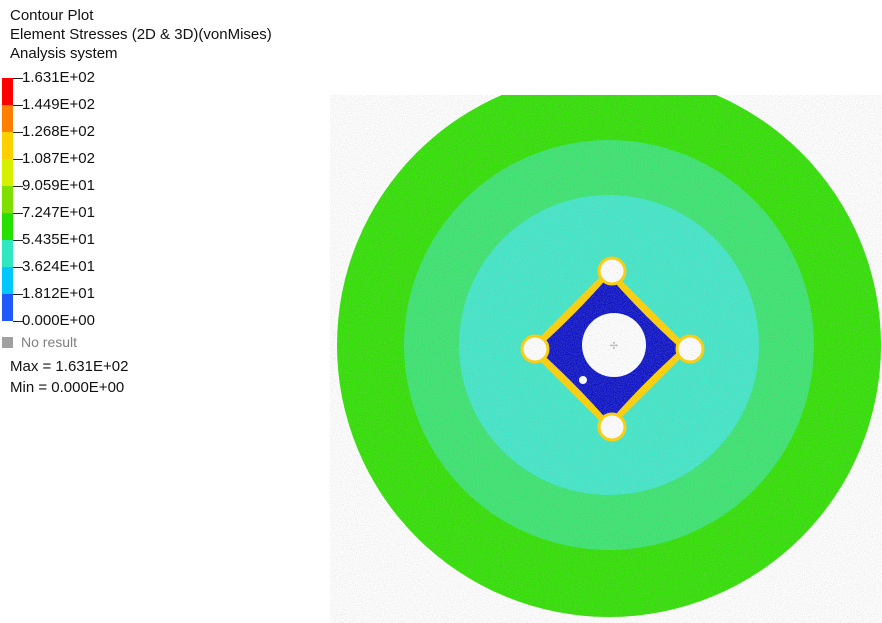 This screenshot has height=623, width=882. Describe the element at coordinates (49, 342) in the screenshot. I see `no-result-label: No result` at that location.